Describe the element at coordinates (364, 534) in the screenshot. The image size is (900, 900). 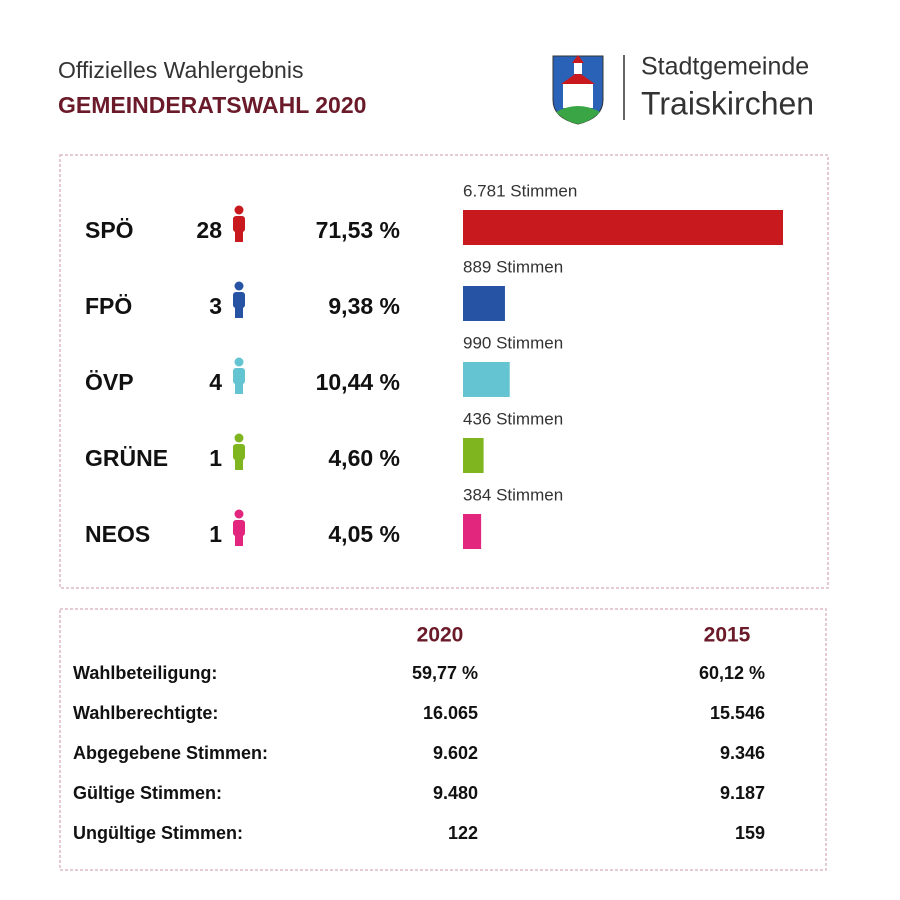
I see `percentage: 4,05 %` at that location.